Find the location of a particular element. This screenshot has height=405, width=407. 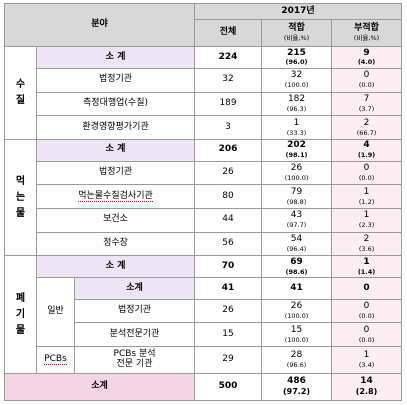

row-pass: 54 (96.4) is located at coordinates (297, 244).